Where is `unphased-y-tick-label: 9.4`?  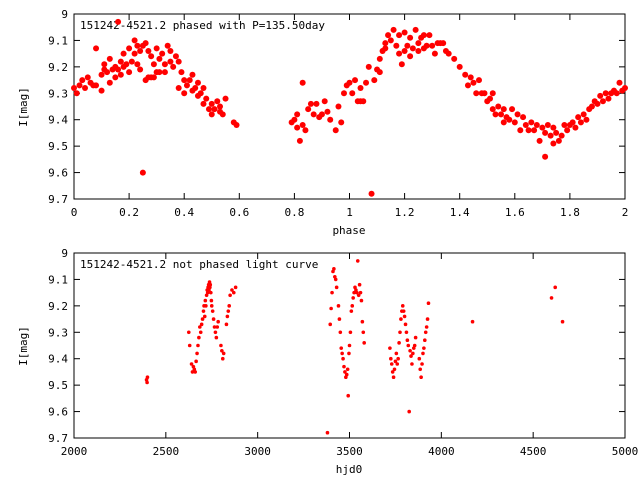 unphased-y-tick-label: 9.4 is located at coordinates (58, 359).